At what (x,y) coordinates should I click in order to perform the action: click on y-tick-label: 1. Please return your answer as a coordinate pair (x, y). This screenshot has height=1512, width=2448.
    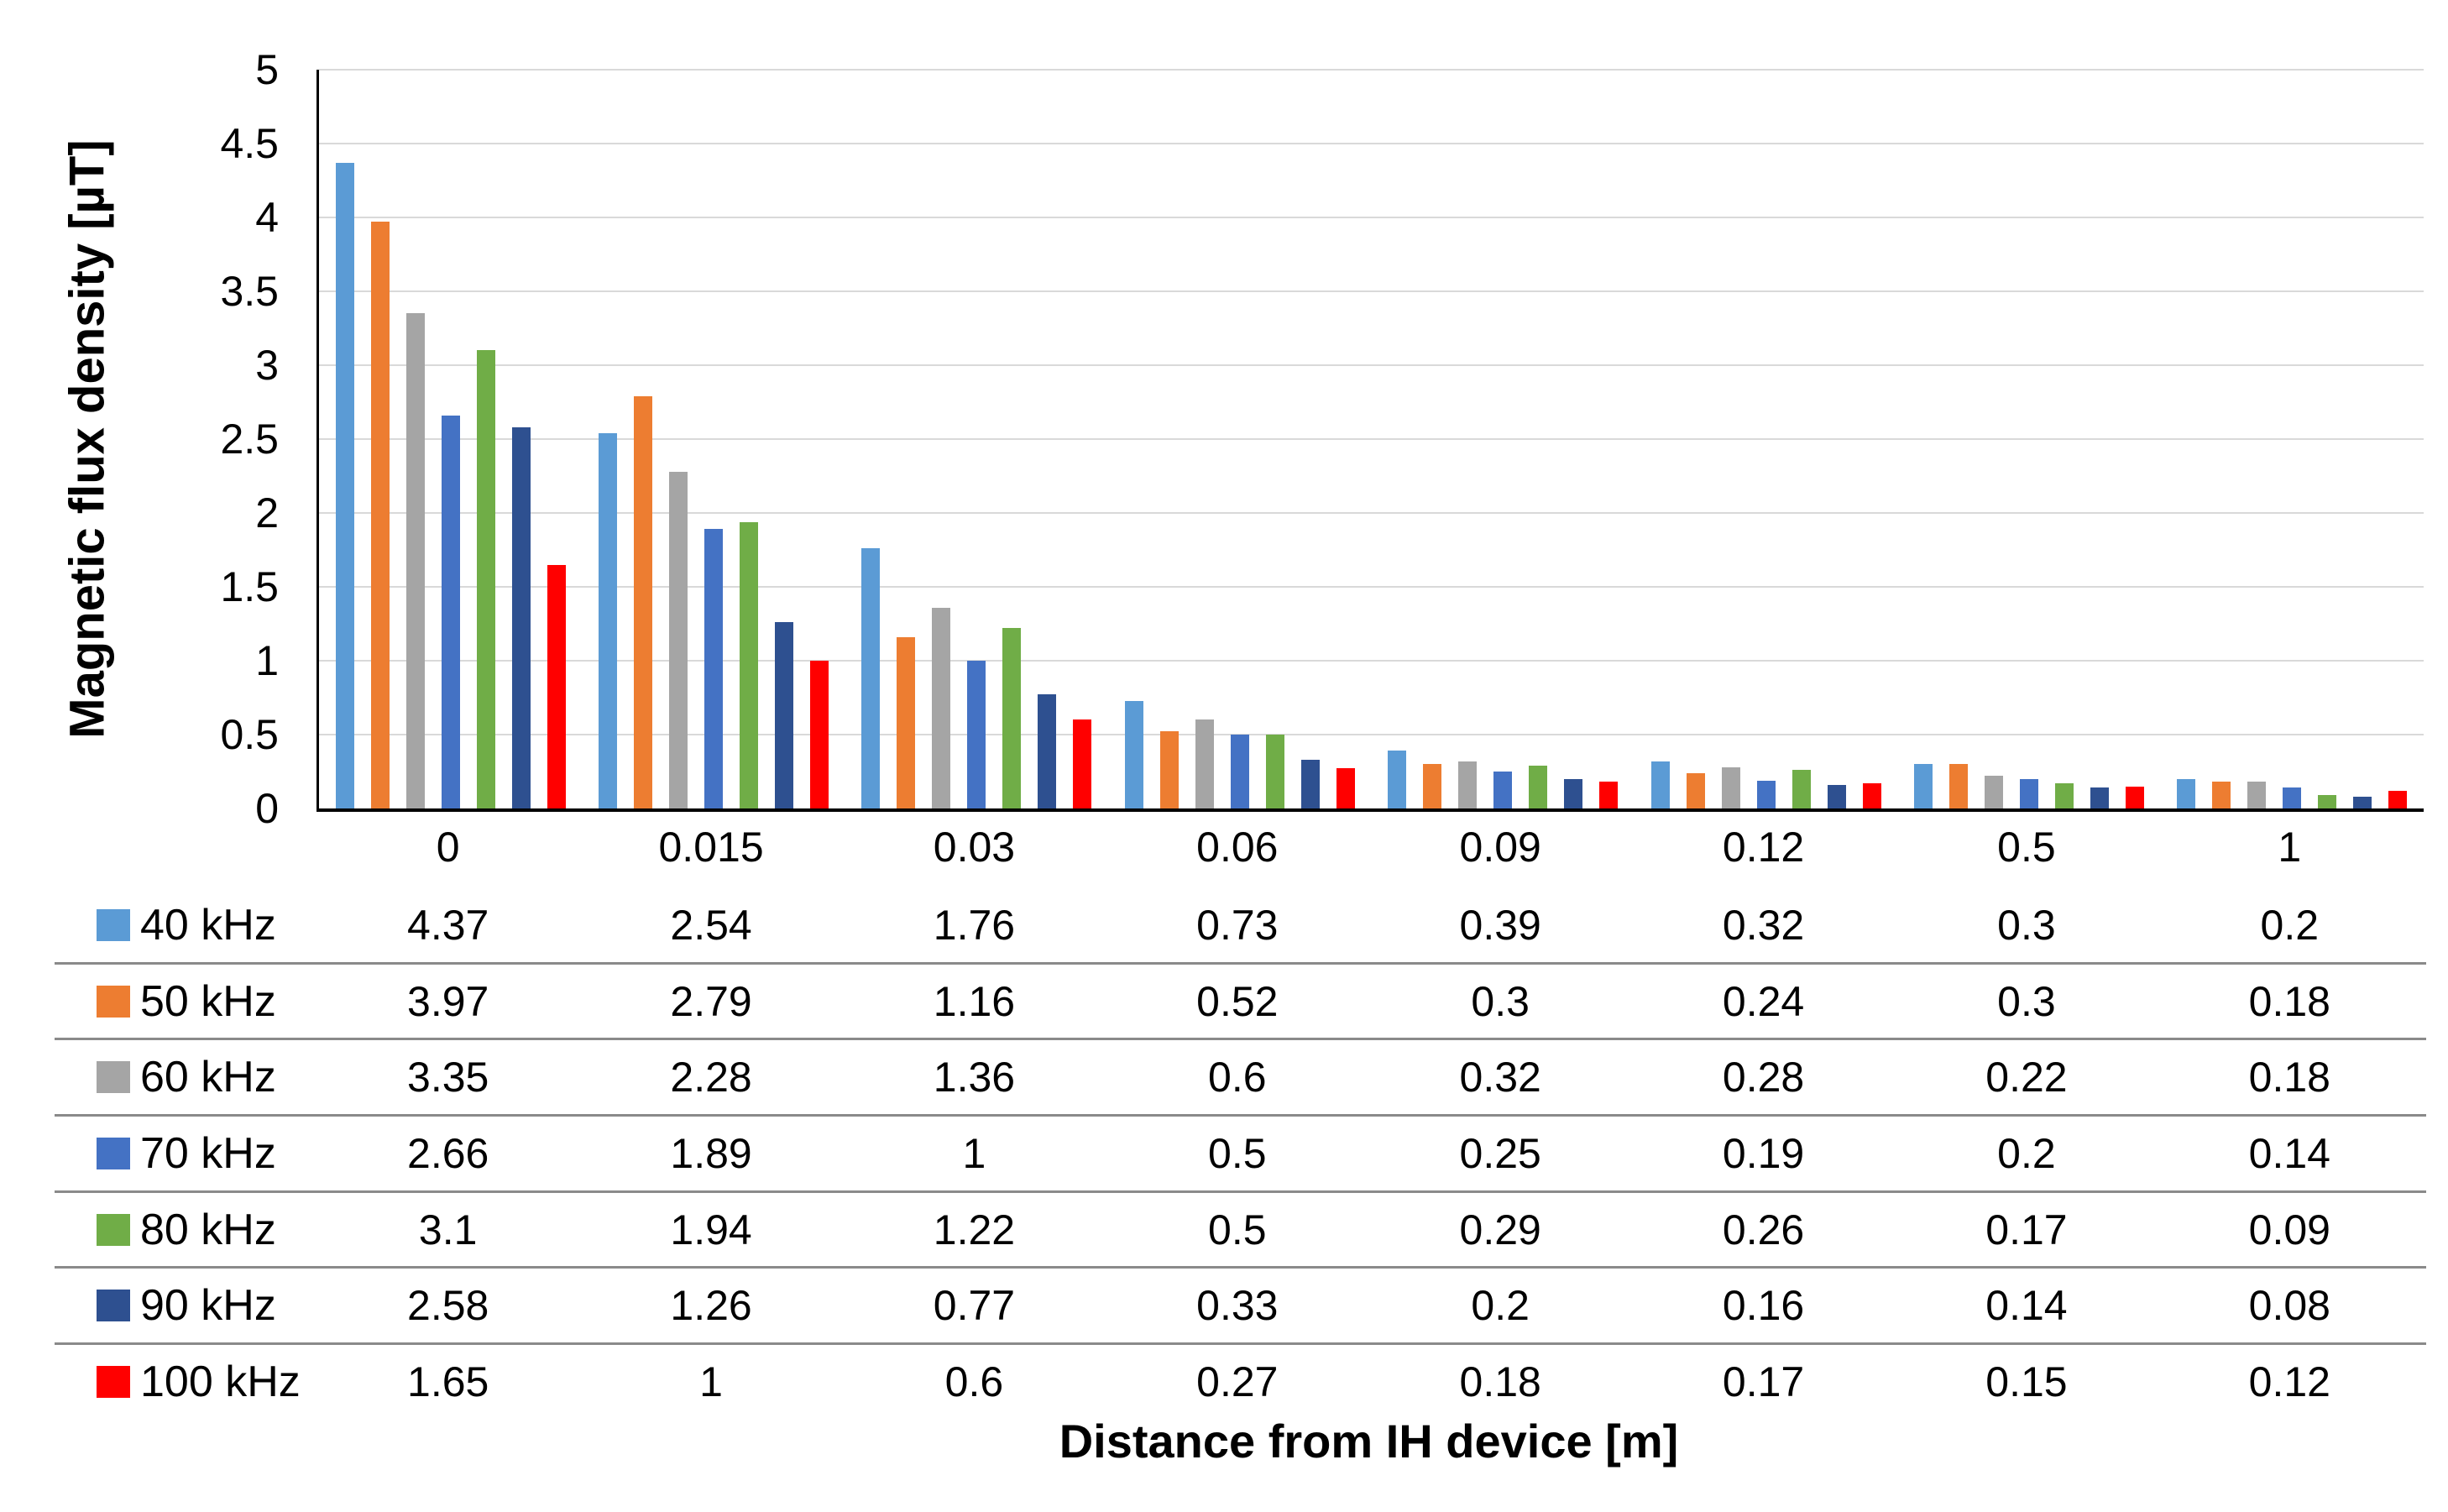
    Looking at the image, I should click on (267, 660).